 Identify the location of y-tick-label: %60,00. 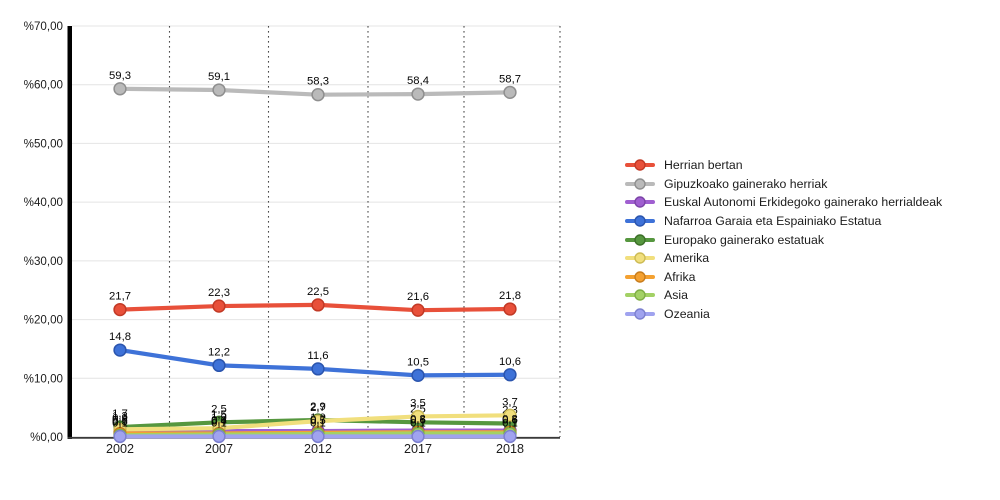
(43, 85).